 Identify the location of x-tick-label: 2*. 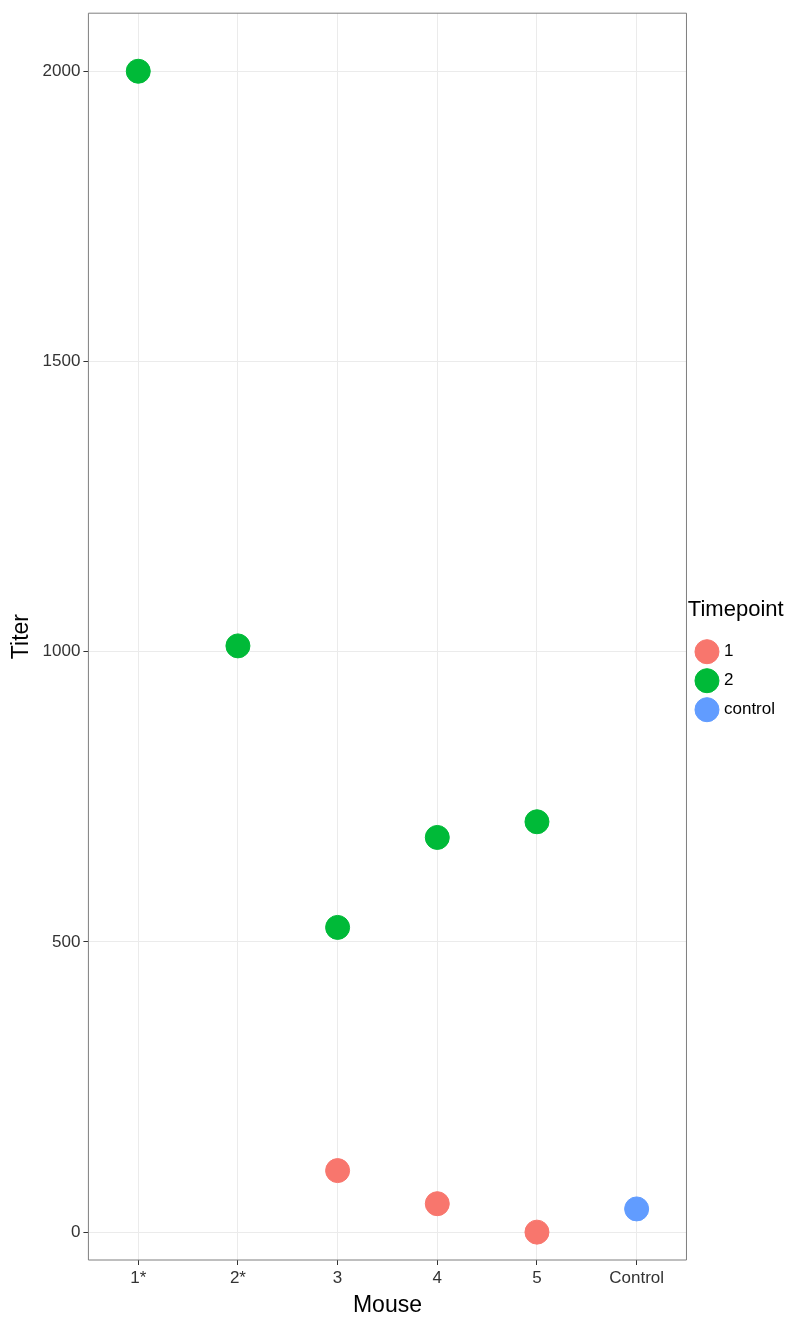
(238, 1277).